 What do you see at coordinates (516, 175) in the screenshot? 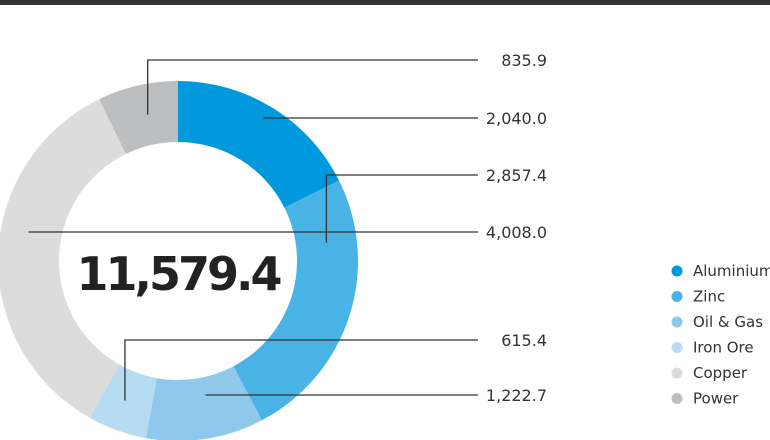
I see `value-label-zinc: 2,857.4` at bounding box center [516, 175].